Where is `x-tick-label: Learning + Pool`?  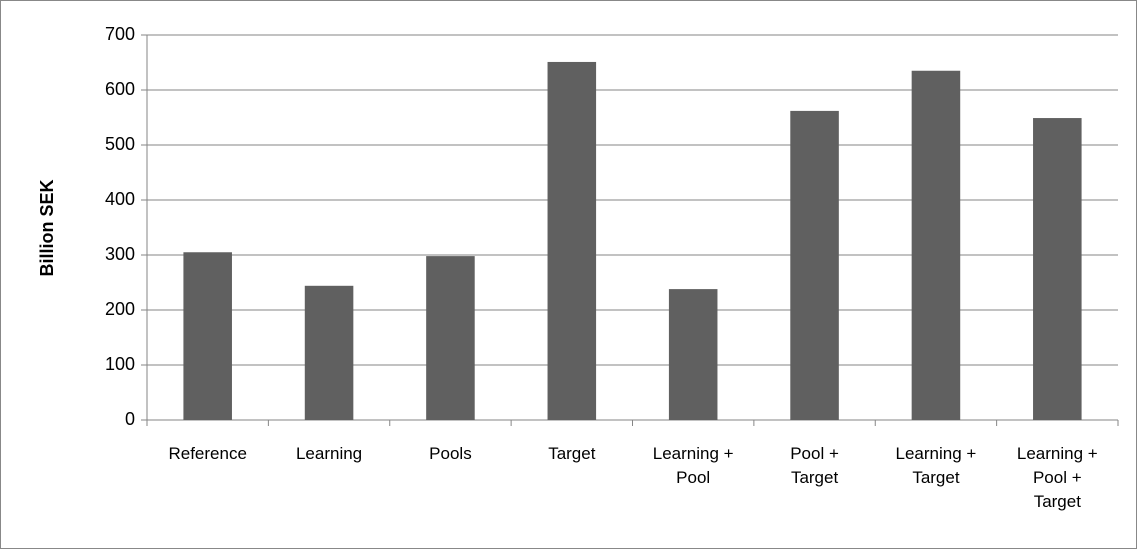
x-tick-label: Learning + Pool is located at coordinates (693, 465).